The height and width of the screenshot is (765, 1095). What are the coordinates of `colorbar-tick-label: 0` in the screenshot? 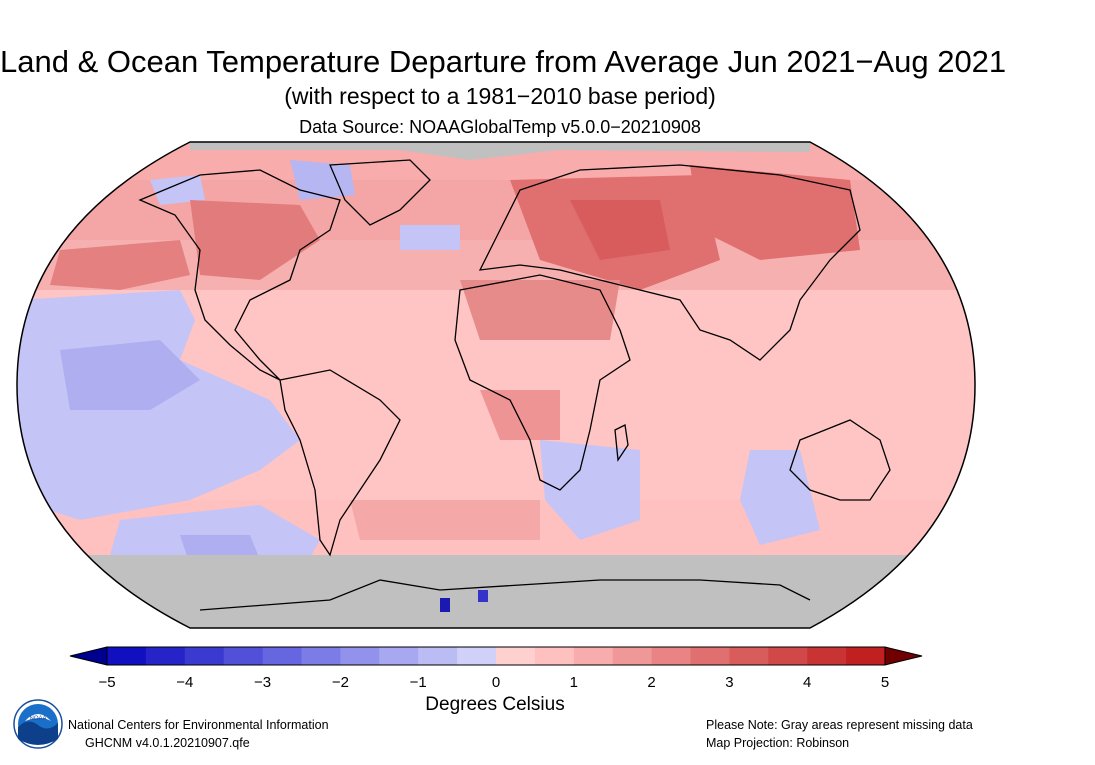 It's located at (496, 682).